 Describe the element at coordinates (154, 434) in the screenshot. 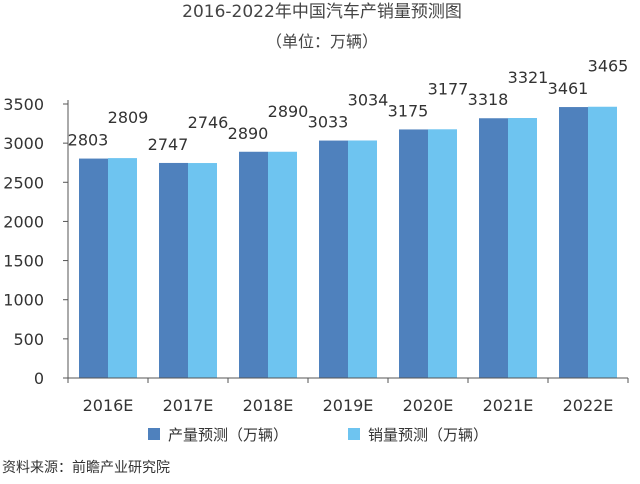

I see `legend-swatch-production` at that location.